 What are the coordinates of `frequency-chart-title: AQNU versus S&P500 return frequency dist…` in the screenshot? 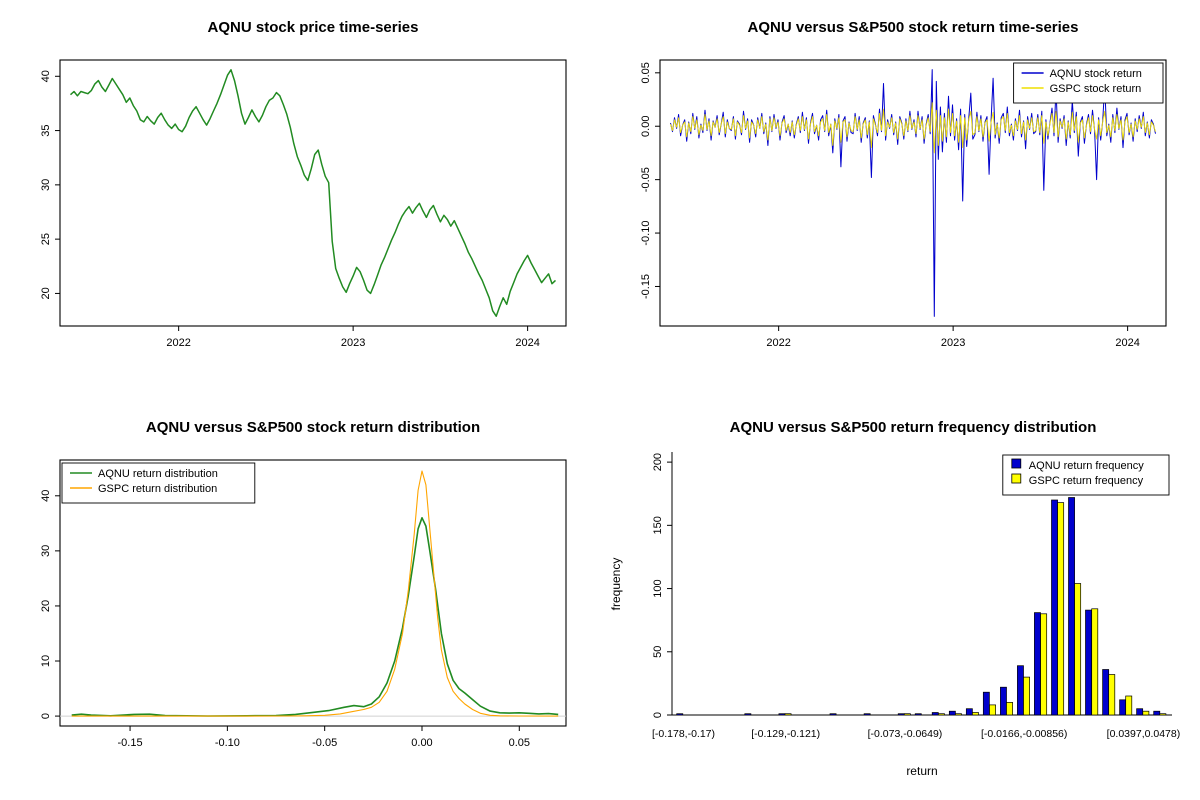 It's located at (913, 427).